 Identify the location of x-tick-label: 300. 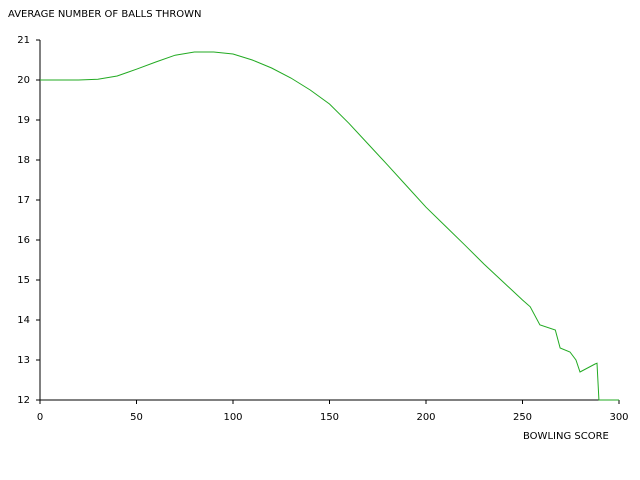
(618, 417).